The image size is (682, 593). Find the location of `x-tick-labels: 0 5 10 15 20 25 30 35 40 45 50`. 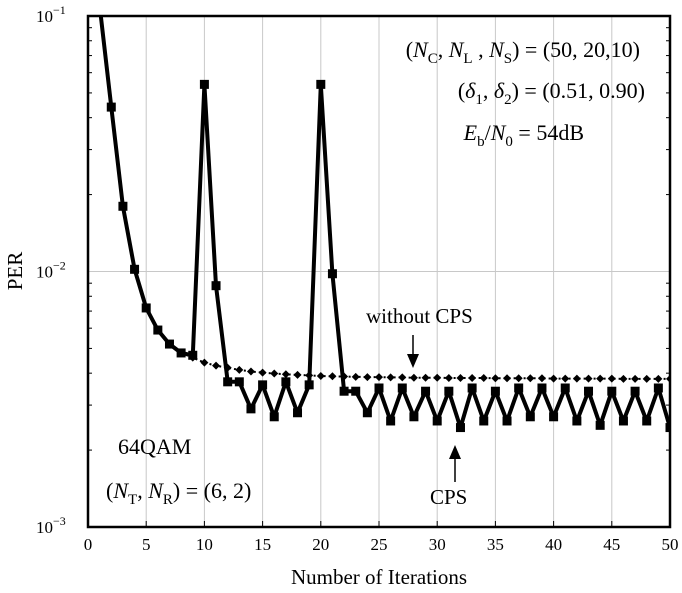

x-tick-labels: 0 5 10 15 20 25 30 35 40 45 50 is located at coordinates (381, 544).